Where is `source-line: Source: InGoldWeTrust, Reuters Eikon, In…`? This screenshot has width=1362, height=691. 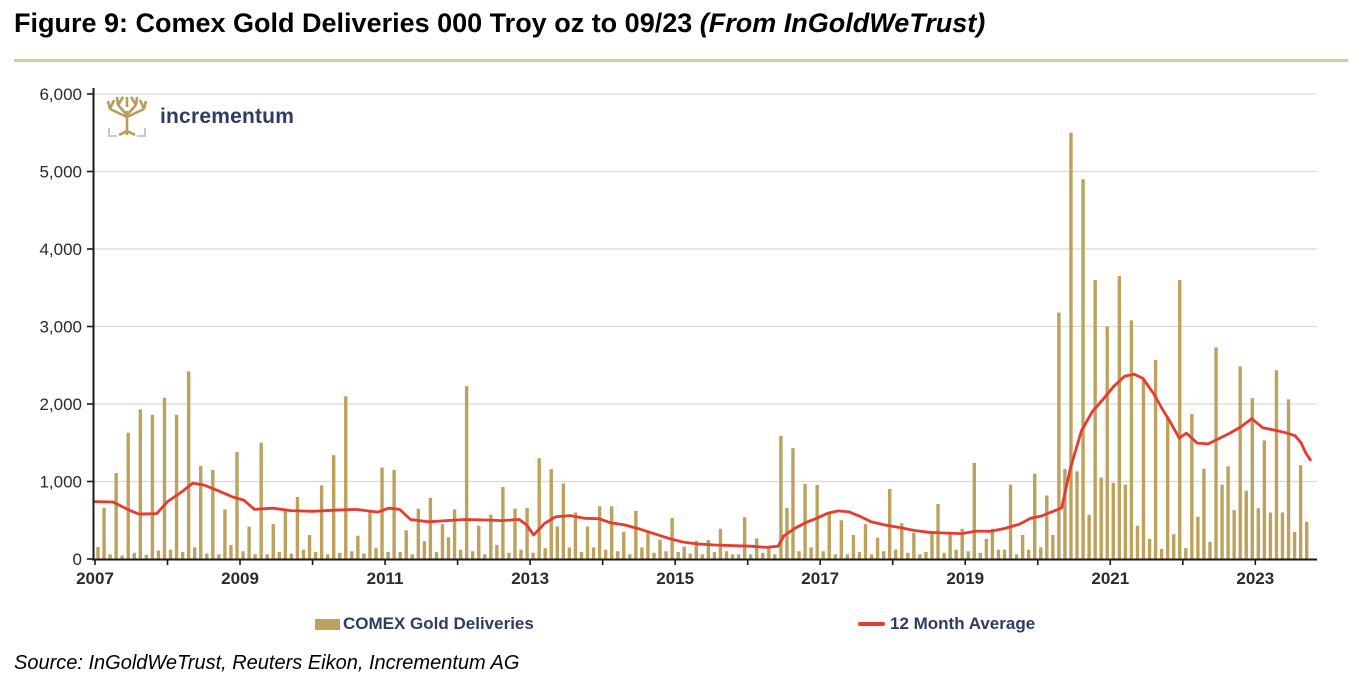
source-line: Source: InGoldWeTrust, Reuters Eikon, In… is located at coordinates (267, 663).